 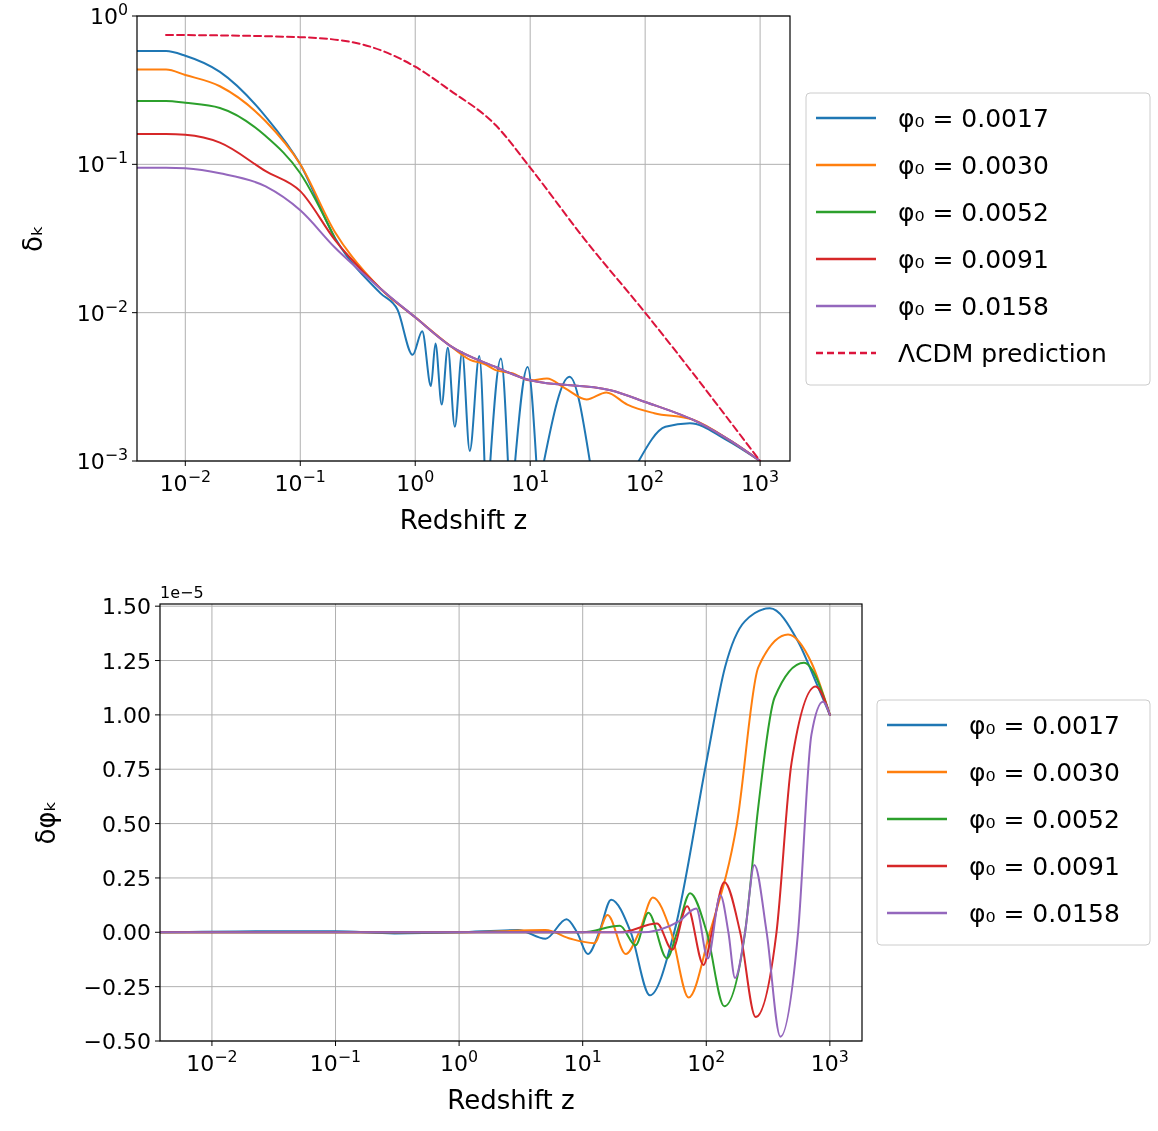 What do you see at coordinates (117, 987) in the screenshot?
I see `y-tick-label: −0.25` at bounding box center [117, 987].